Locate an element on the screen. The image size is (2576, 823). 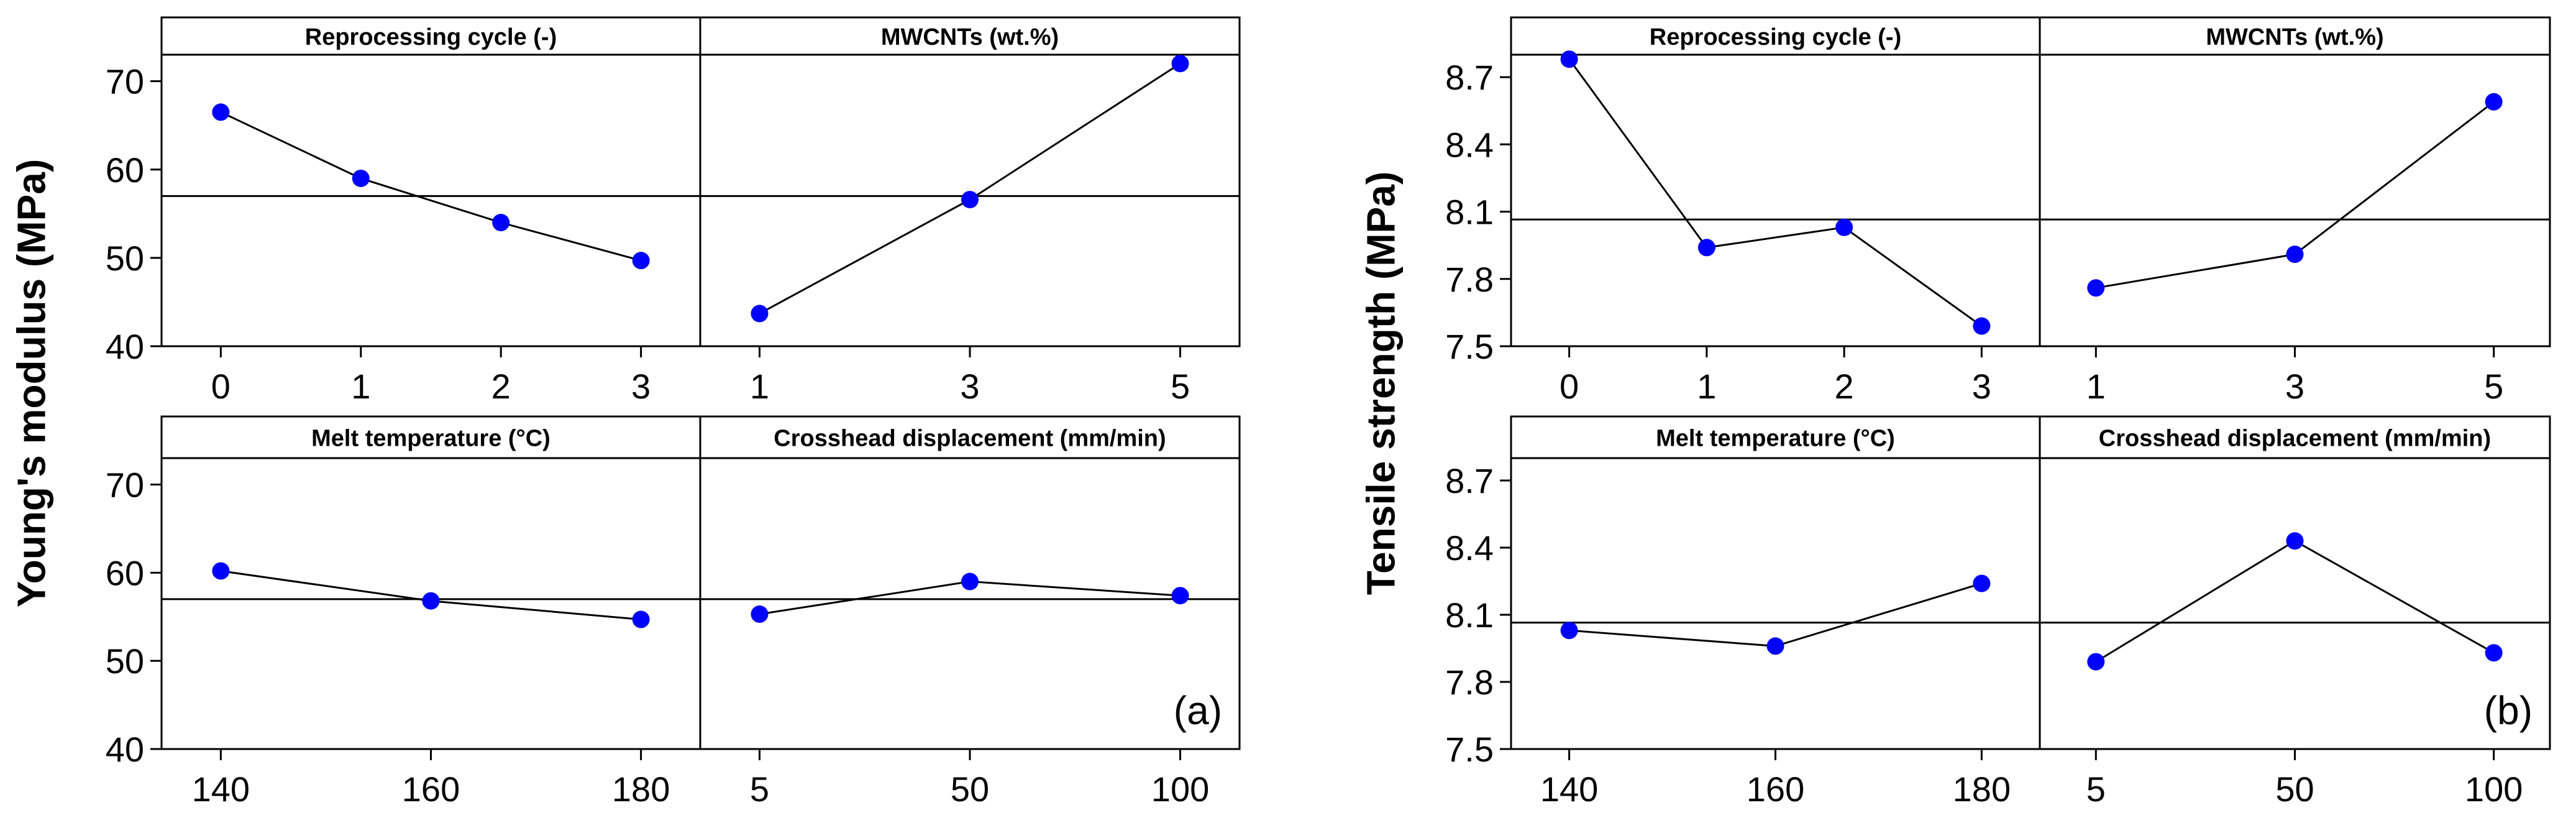
panel-0-0: Reprocessing cycle (-) 0 1 2 3 40 50 60 70 is located at coordinates (403, 215).